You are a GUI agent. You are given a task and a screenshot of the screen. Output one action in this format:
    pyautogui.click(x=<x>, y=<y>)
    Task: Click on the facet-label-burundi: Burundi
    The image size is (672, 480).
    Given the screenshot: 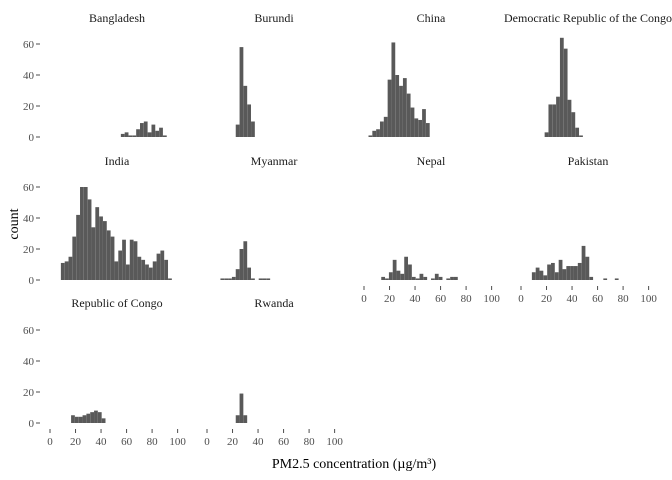 What is the action you would take?
    pyautogui.click(x=274, y=18)
    